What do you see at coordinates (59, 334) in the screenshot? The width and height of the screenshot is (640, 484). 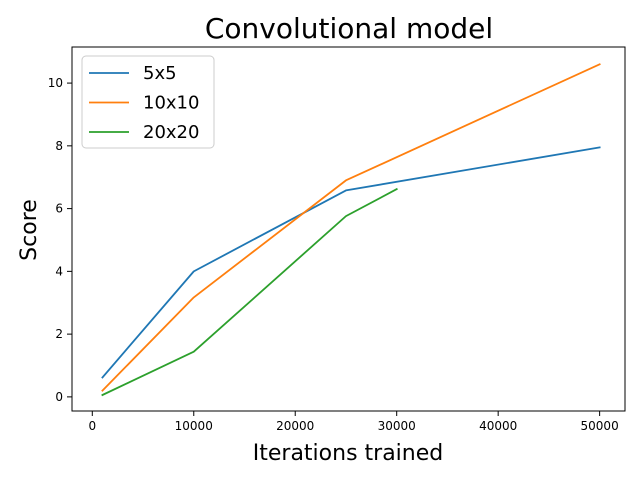 I see `y-tick-label: 2` at bounding box center [59, 334].